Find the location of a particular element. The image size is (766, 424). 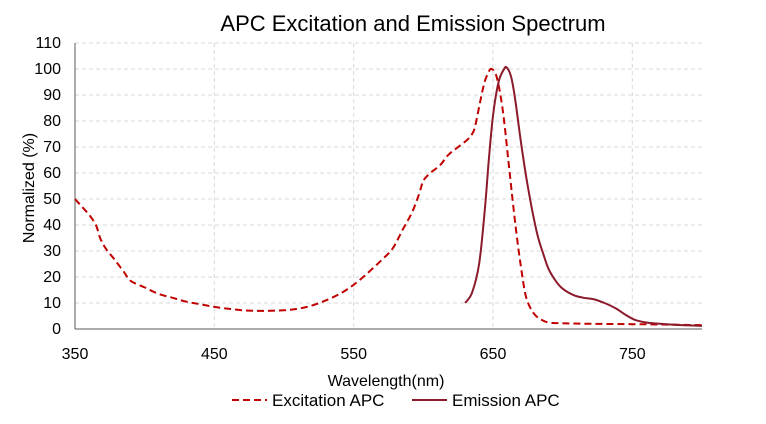

x-tick-label: 750 is located at coordinates (632, 354).